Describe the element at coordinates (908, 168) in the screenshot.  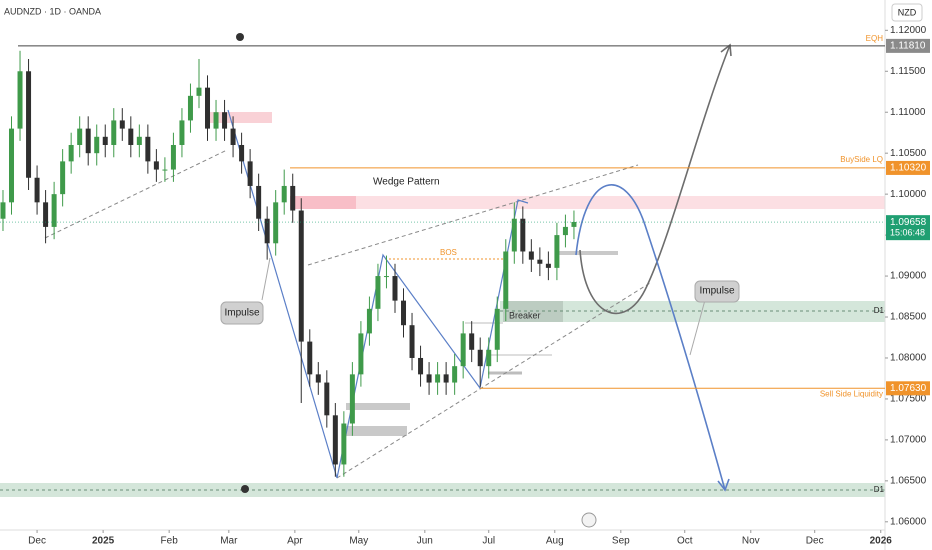
I see `price-badge-label: 1.10320` at that location.